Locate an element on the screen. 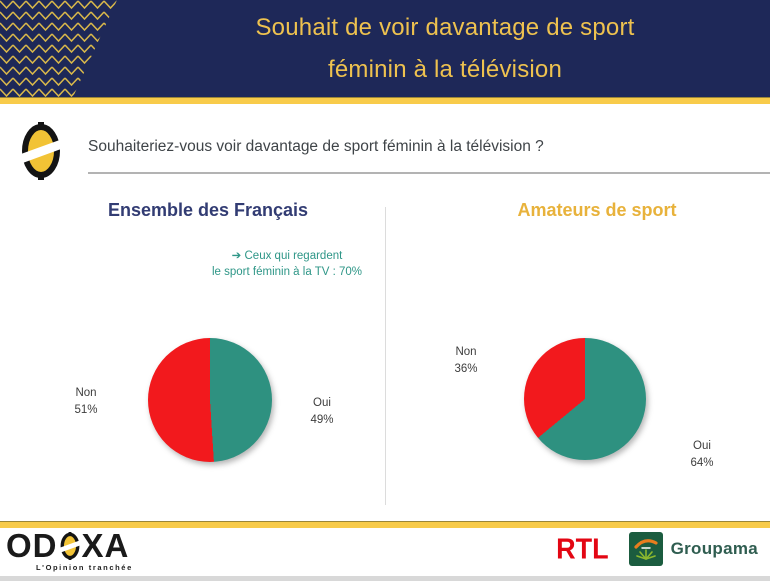 Image resolution: width=770 pixels, height=581 pixels. annotation-line1: ➔ Ceux qui regardent is located at coordinates (287, 256).